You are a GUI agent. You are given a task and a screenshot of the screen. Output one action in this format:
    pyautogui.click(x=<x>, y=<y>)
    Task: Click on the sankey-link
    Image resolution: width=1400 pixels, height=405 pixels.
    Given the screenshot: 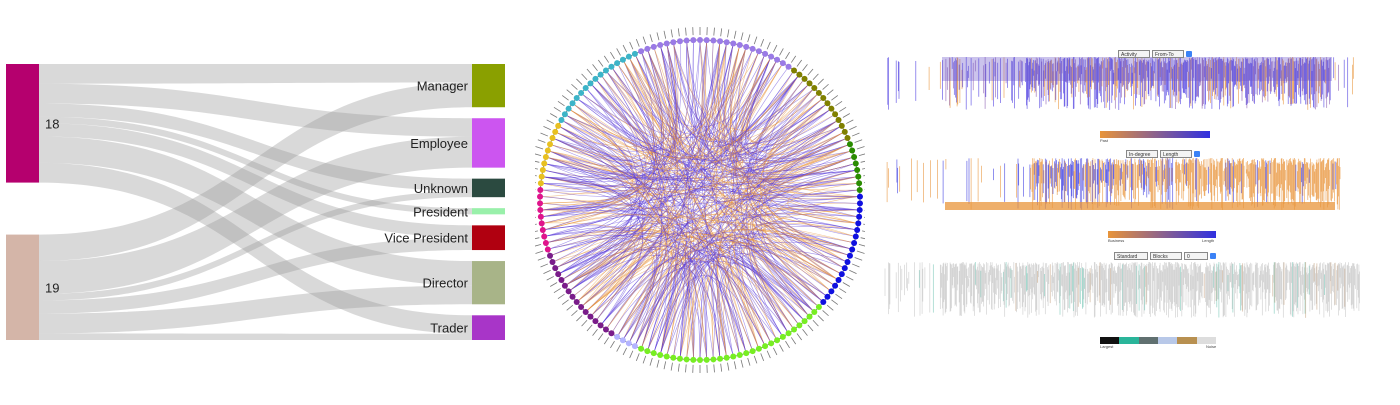 What is the action you would take?
    pyautogui.click(x=255, y=336)
    